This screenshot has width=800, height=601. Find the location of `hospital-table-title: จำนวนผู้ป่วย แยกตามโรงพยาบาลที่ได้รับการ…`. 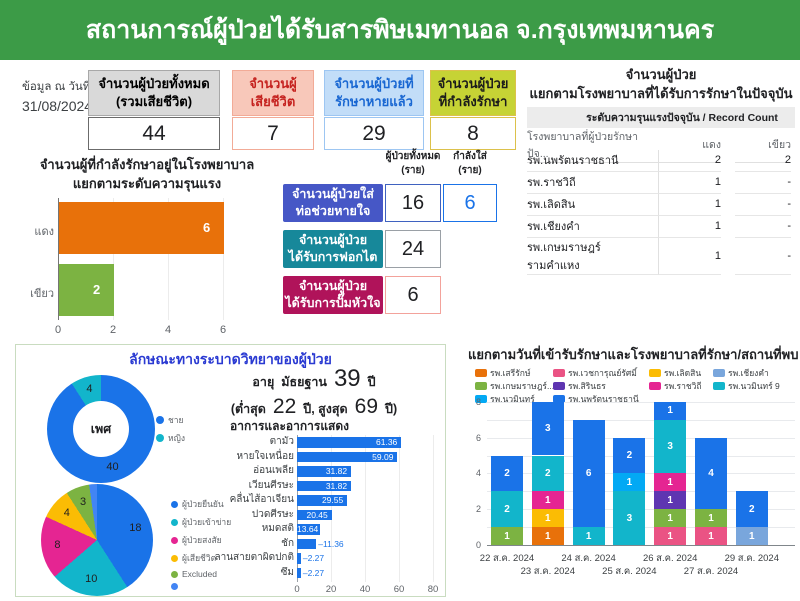

hospital-table-title: จำนวนผู้ป่วย แยกตามโรงพยาบาลที่ได้รับการ… is located at coordinates (661, 85).